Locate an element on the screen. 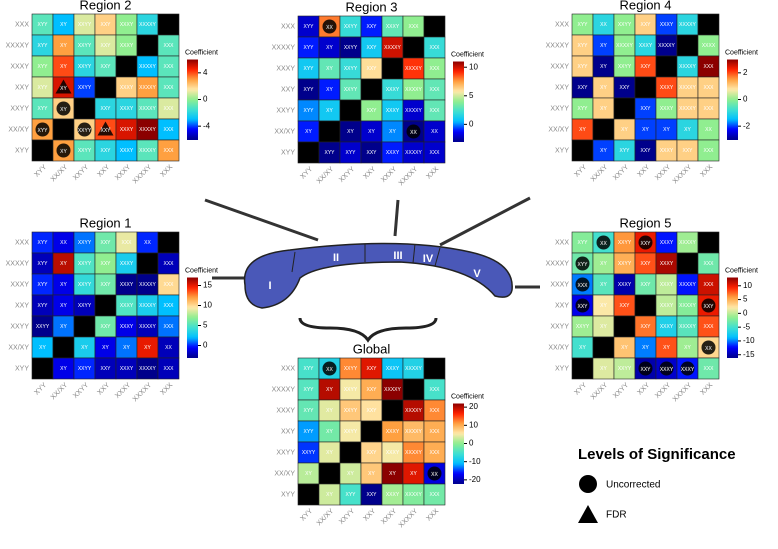 The height and width of the screenshot is (549, 778). y-tick-label: XX/XY is located at coordinates (558, 347).